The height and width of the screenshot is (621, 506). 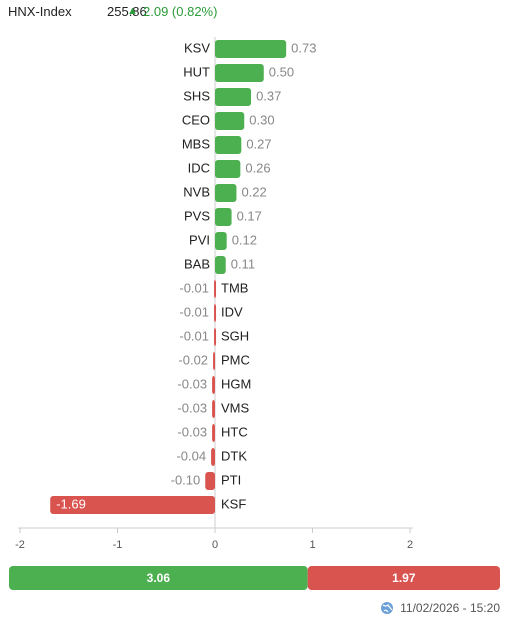 I want to click on value-label: 0.30, so click(x=261, y=119).